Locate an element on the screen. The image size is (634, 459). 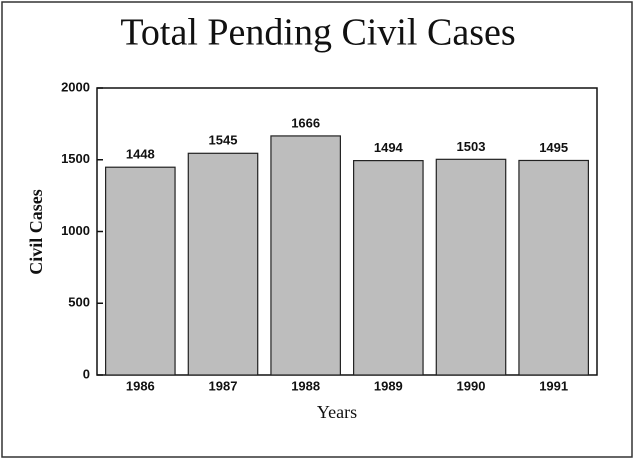
value-label: 1495 is located at coordinates (553, 147).